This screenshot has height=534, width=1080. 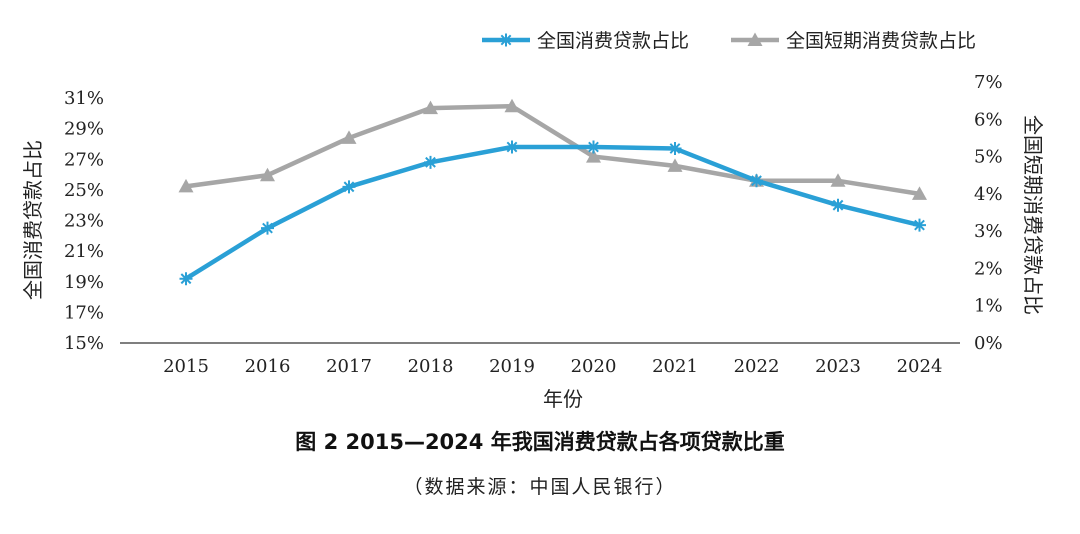 What do you see at coordinates (84, 251) in the screenshot?
I see `left-y-tick-label: 21%` at bounding box center [84, 251].